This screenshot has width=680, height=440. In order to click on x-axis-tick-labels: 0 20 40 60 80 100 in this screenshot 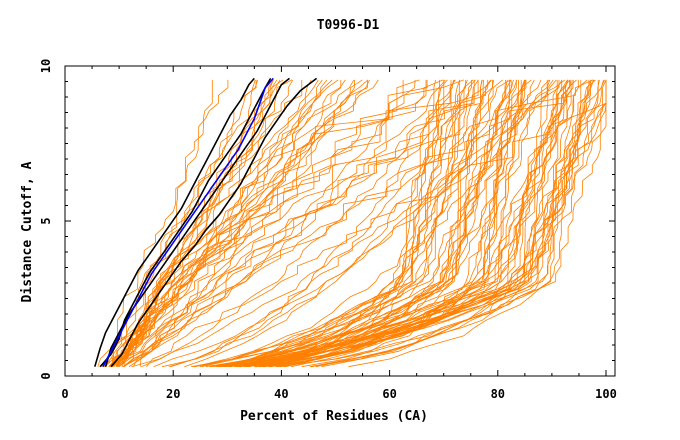, I will do `click(338, 394)`.